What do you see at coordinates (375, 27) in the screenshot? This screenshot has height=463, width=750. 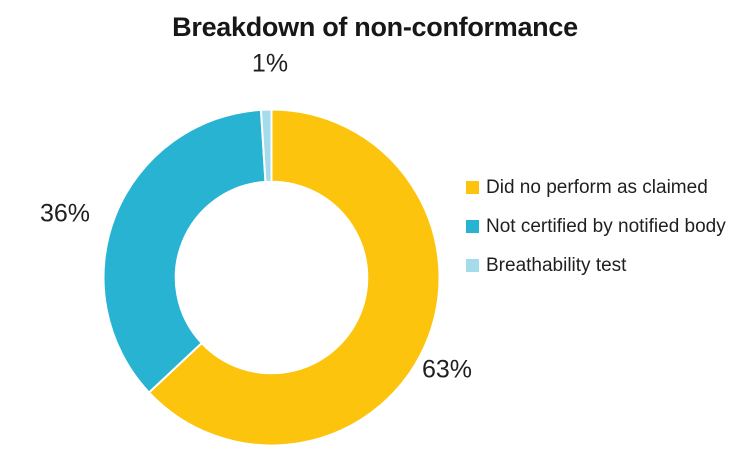 I see `chart-title: Breakdown of non-conformance` at bounding box center [375, 27].